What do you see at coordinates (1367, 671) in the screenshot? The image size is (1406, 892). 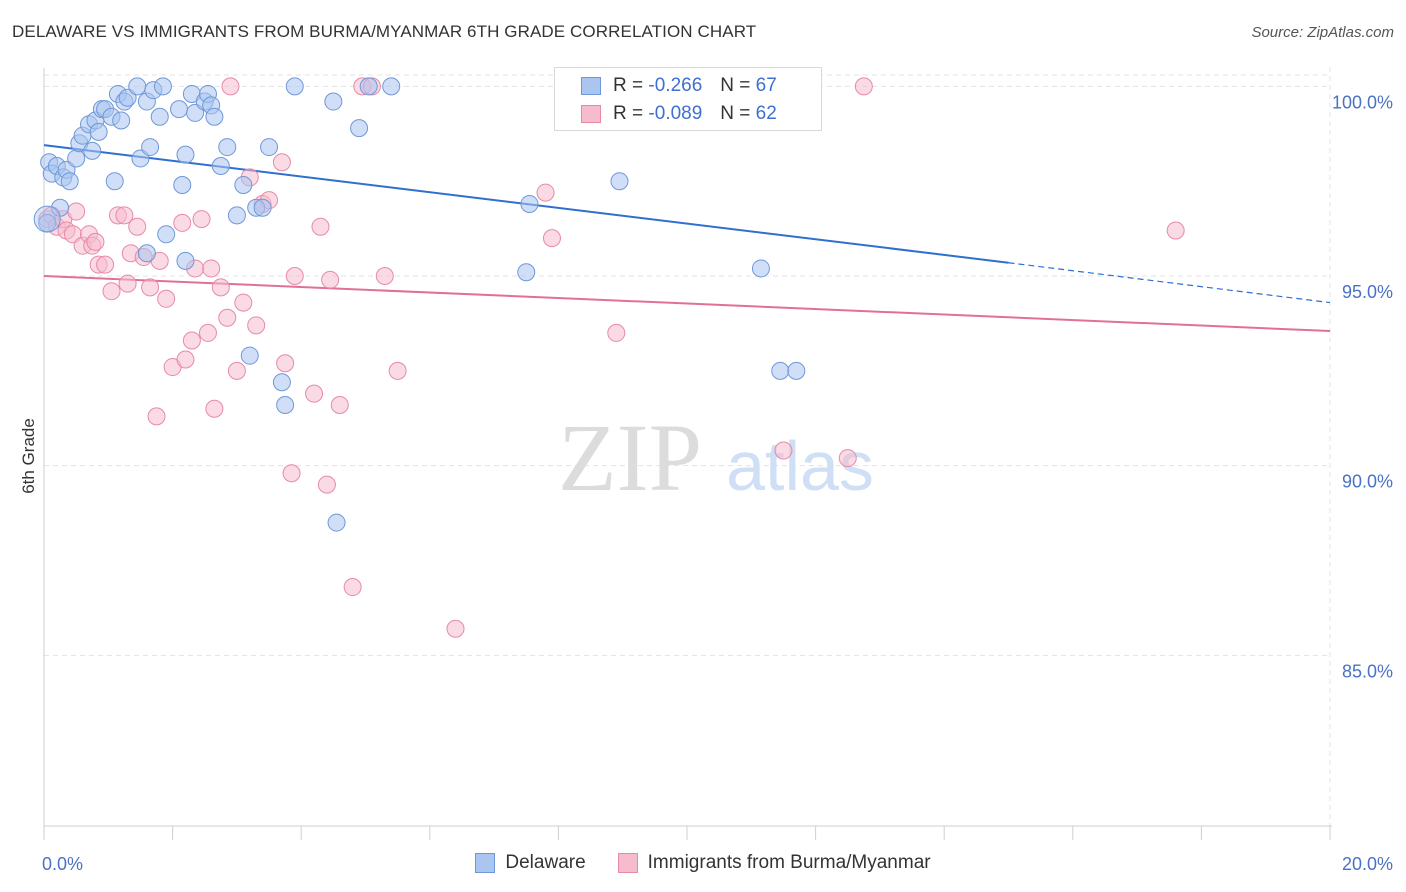 I see `y-tick-label: 85.0%` at bounding box center [1367, 671].